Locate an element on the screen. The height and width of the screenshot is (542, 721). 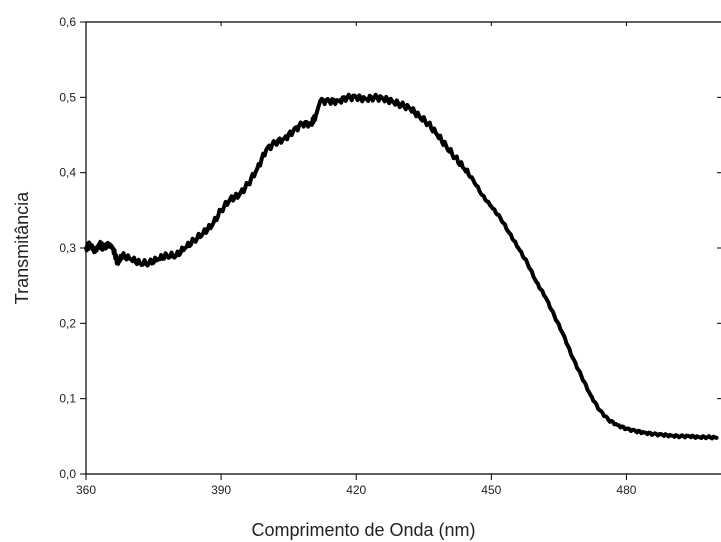
y-tick-label: 0,6 is located at coordinates (67, 22).